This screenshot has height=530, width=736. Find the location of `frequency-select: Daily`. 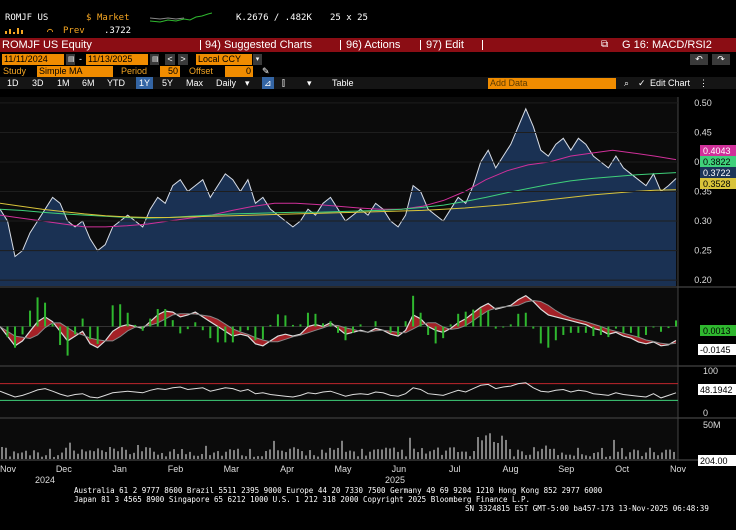

frequency-select: Daily is located at coordinates (226, 83).